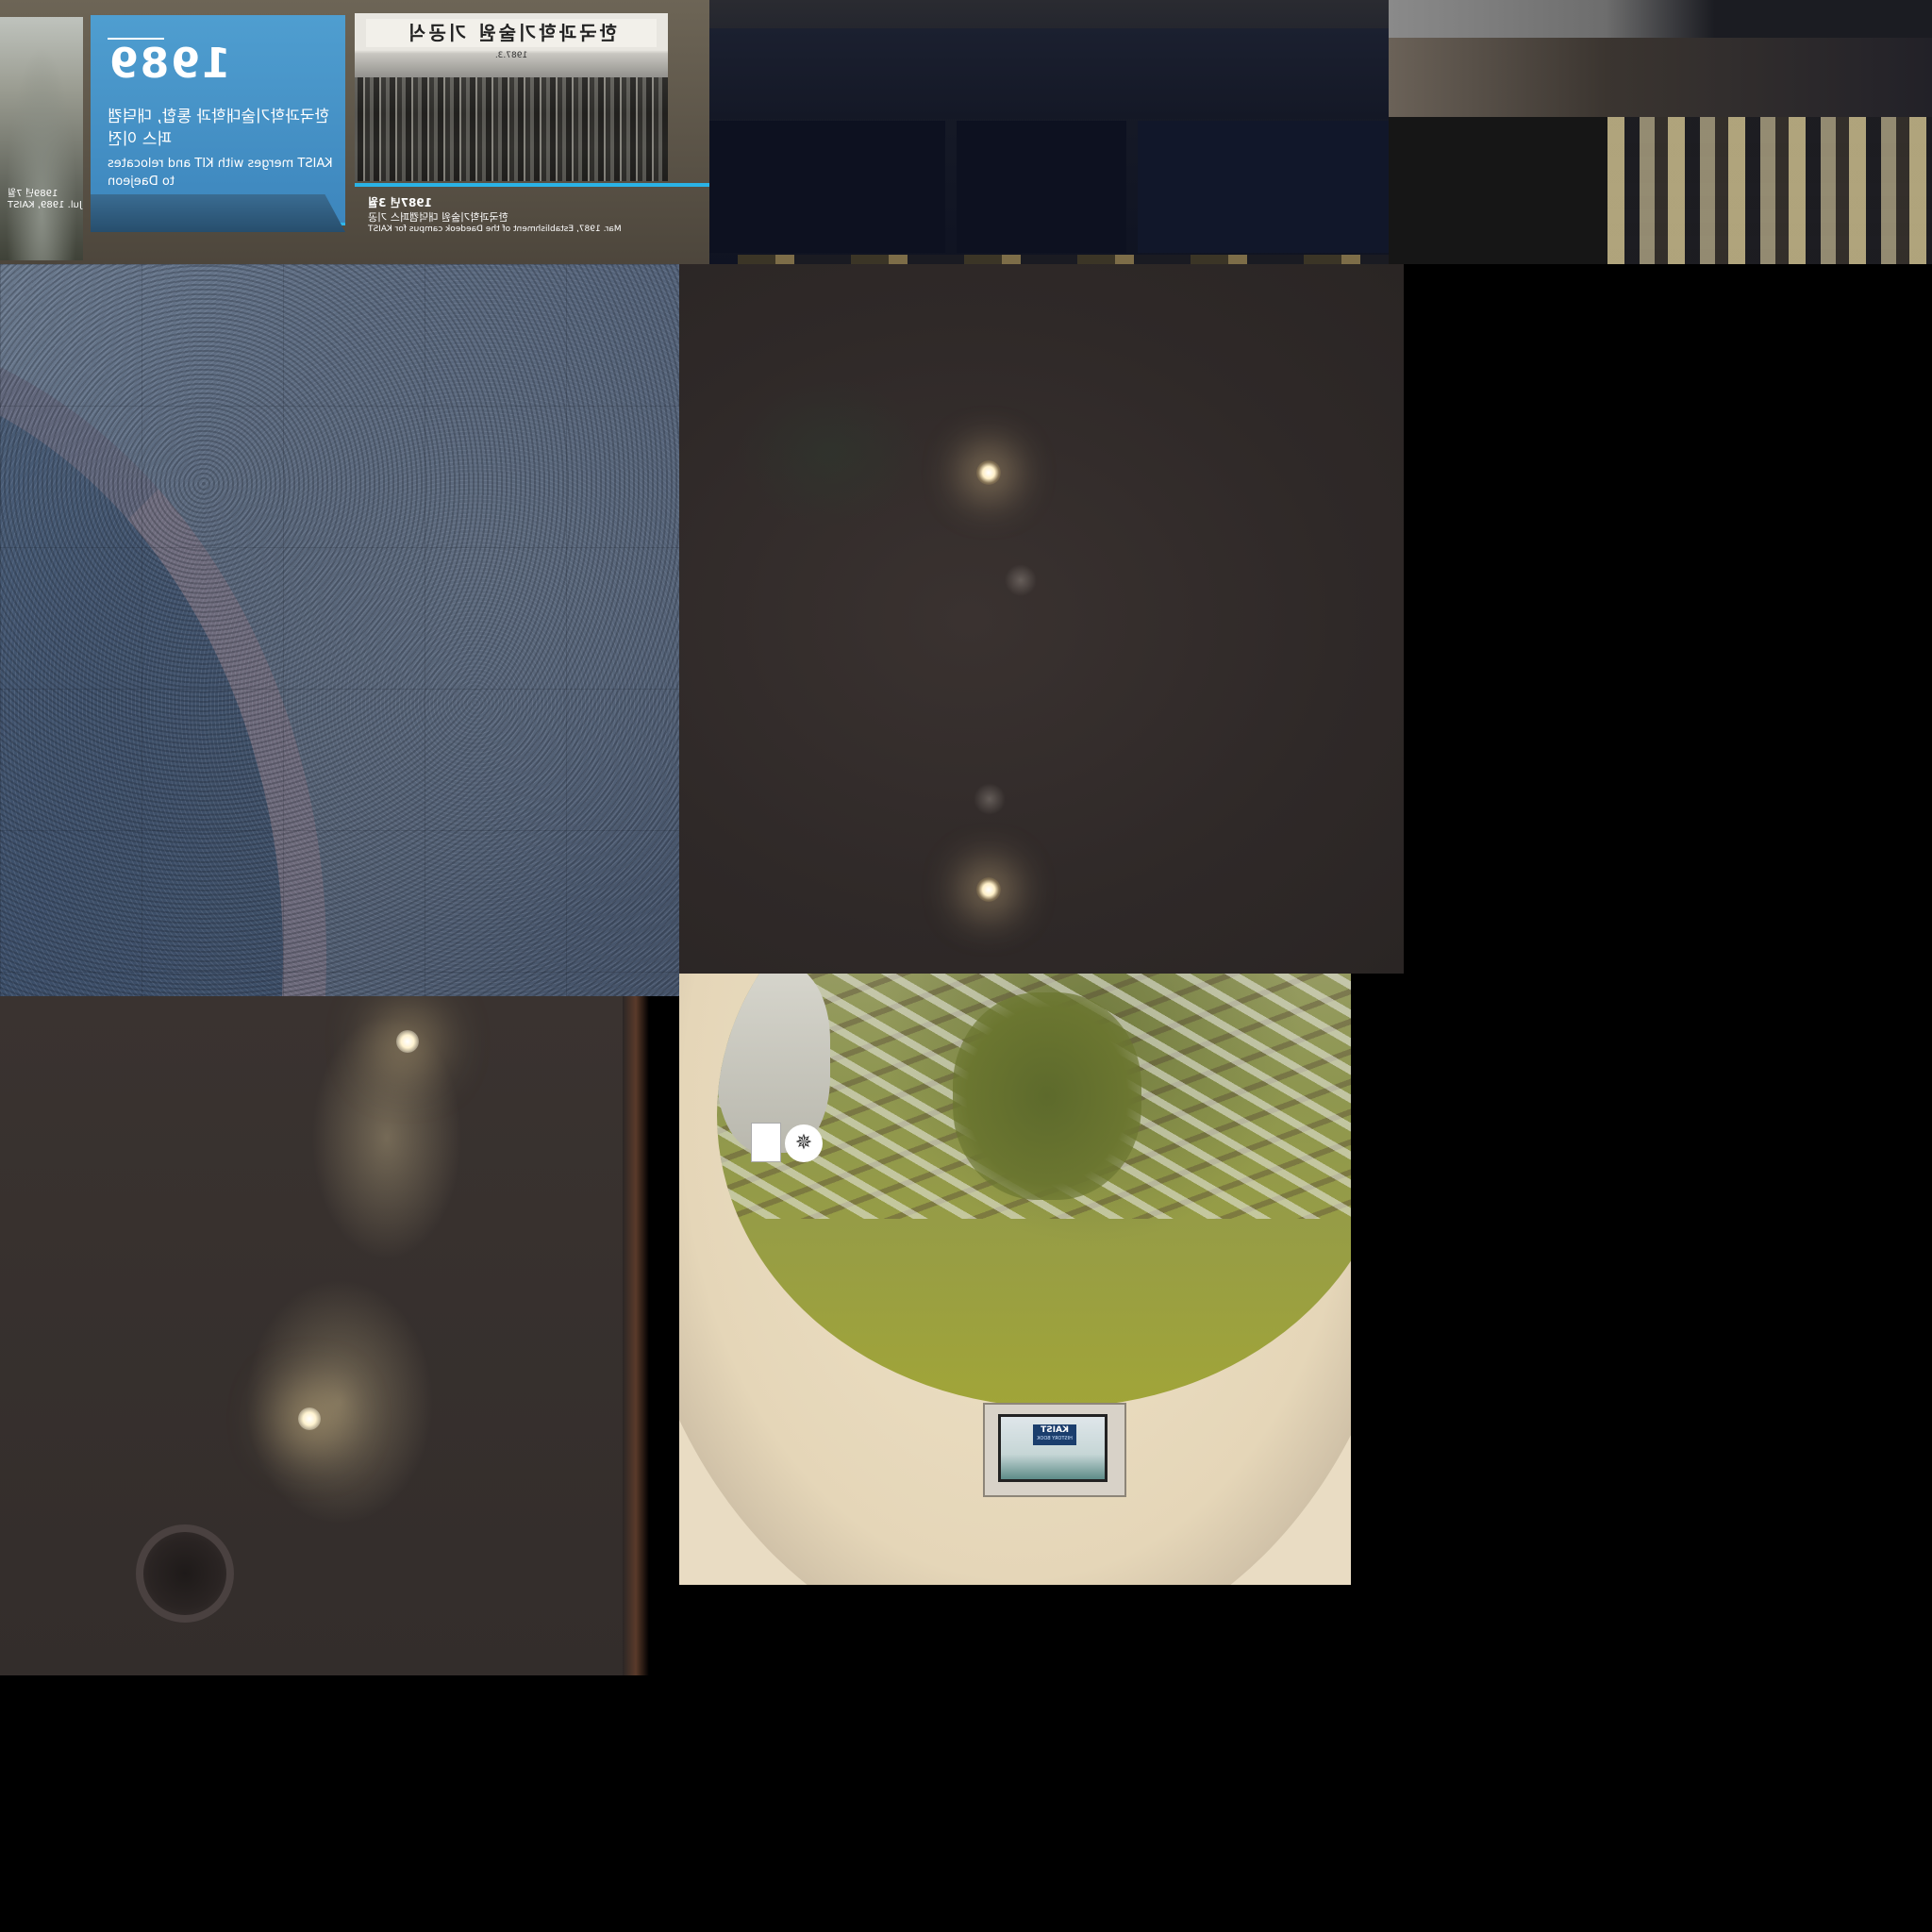 The image size is (1932, 1932). I want to click on kiosk-screen: KAIST HISTORY BOOK, so click(1053, 1448).